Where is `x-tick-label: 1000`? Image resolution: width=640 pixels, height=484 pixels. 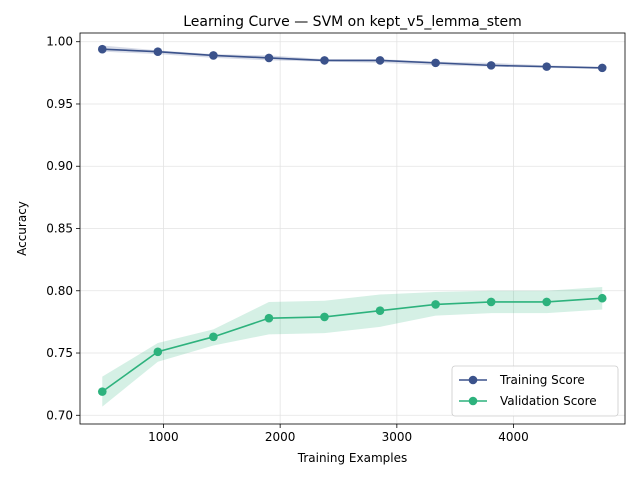 x-tick-label: 1000 is located at coordinates (163, 437).